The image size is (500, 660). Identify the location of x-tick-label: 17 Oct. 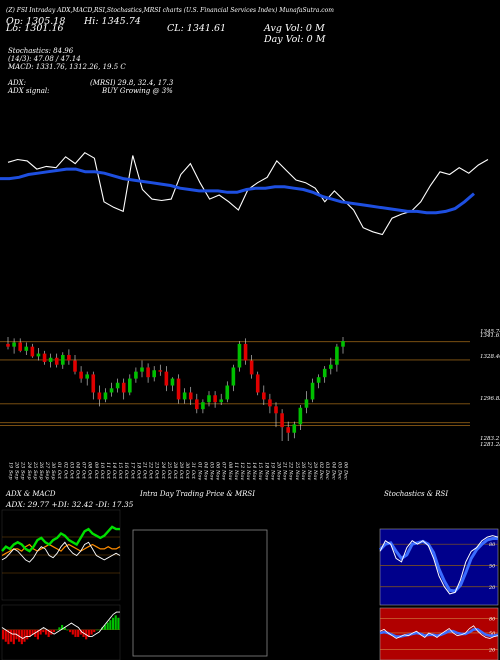
(132, 471).